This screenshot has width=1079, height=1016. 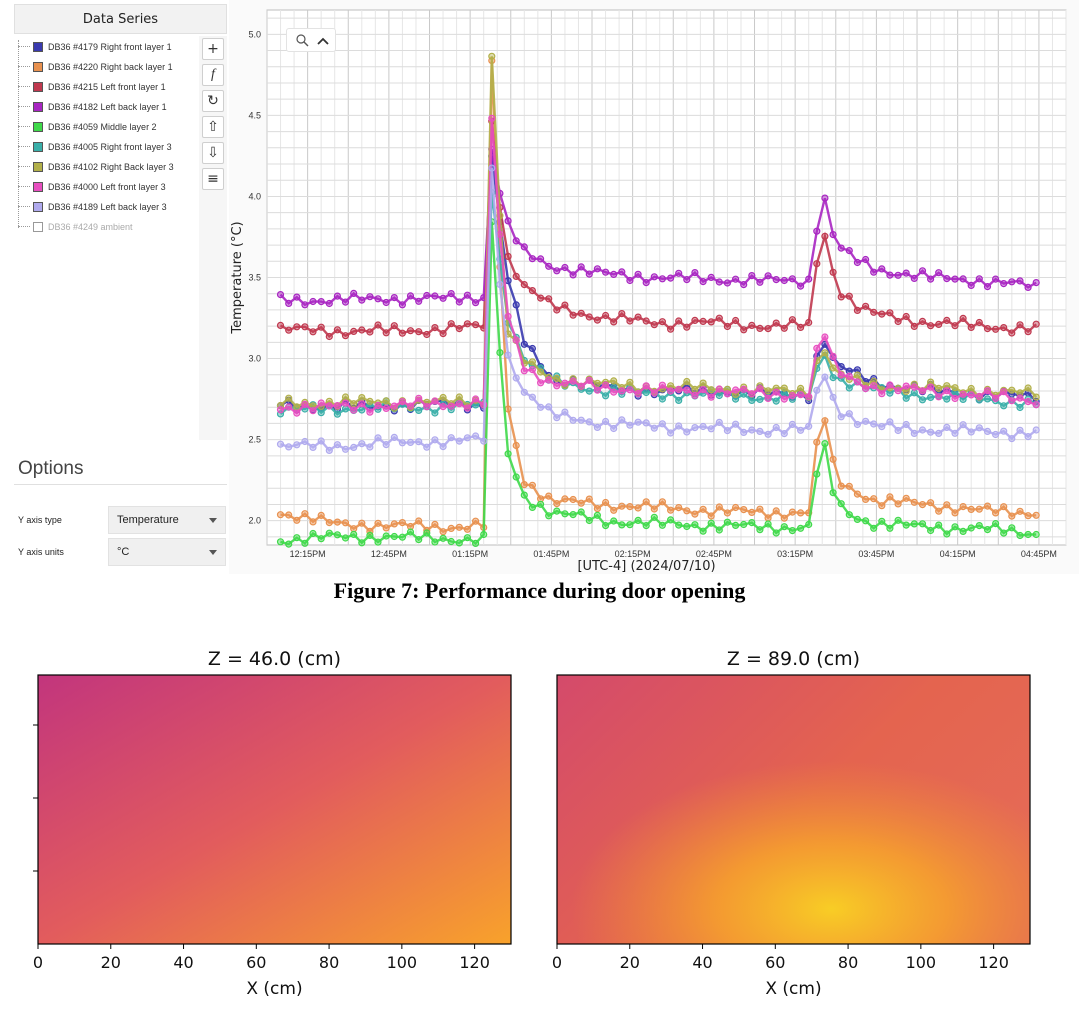 I want to click on series-line, so click(x=658, y=227).